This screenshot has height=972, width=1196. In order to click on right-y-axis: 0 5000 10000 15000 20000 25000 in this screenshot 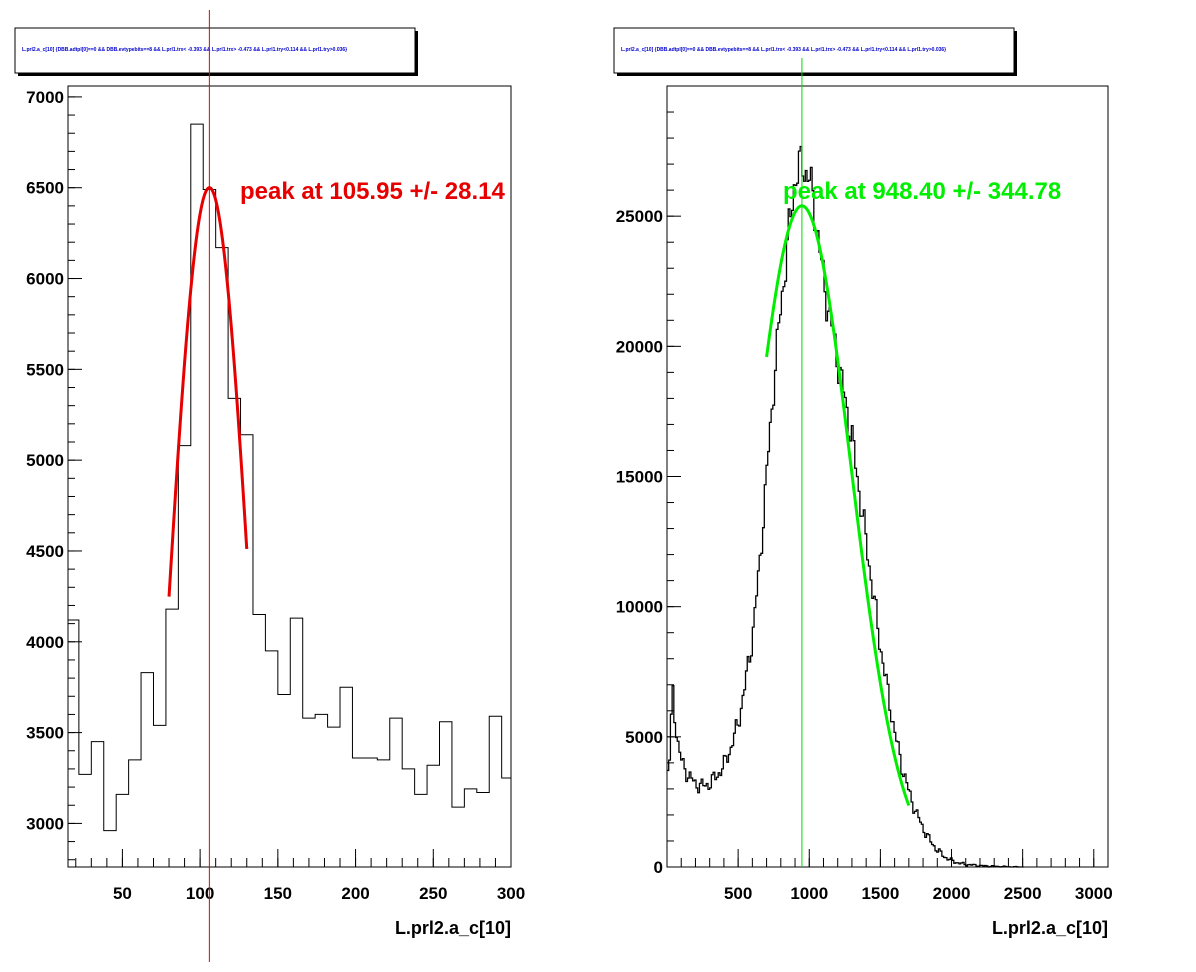, I will do `click(648, 481)`.